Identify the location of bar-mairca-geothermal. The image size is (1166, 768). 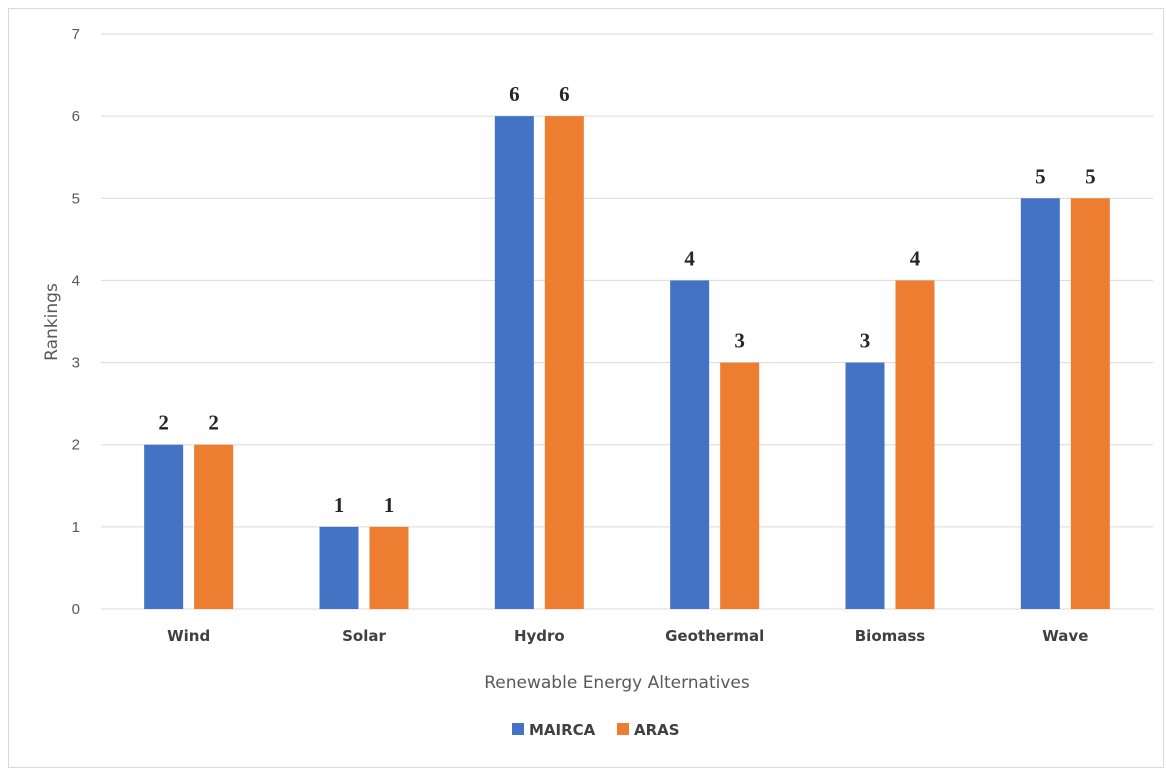
(690, 444).